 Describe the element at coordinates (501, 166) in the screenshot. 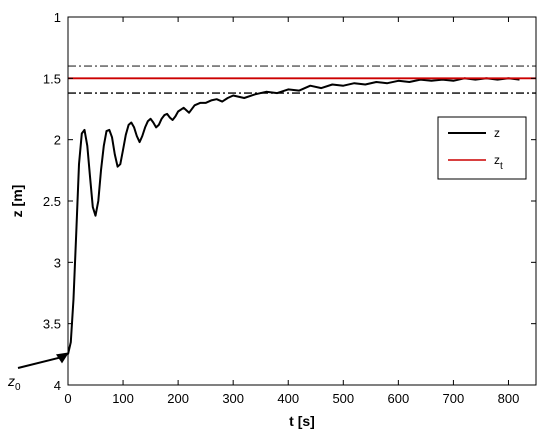

I see `legend-label-subscript: t` at that location.